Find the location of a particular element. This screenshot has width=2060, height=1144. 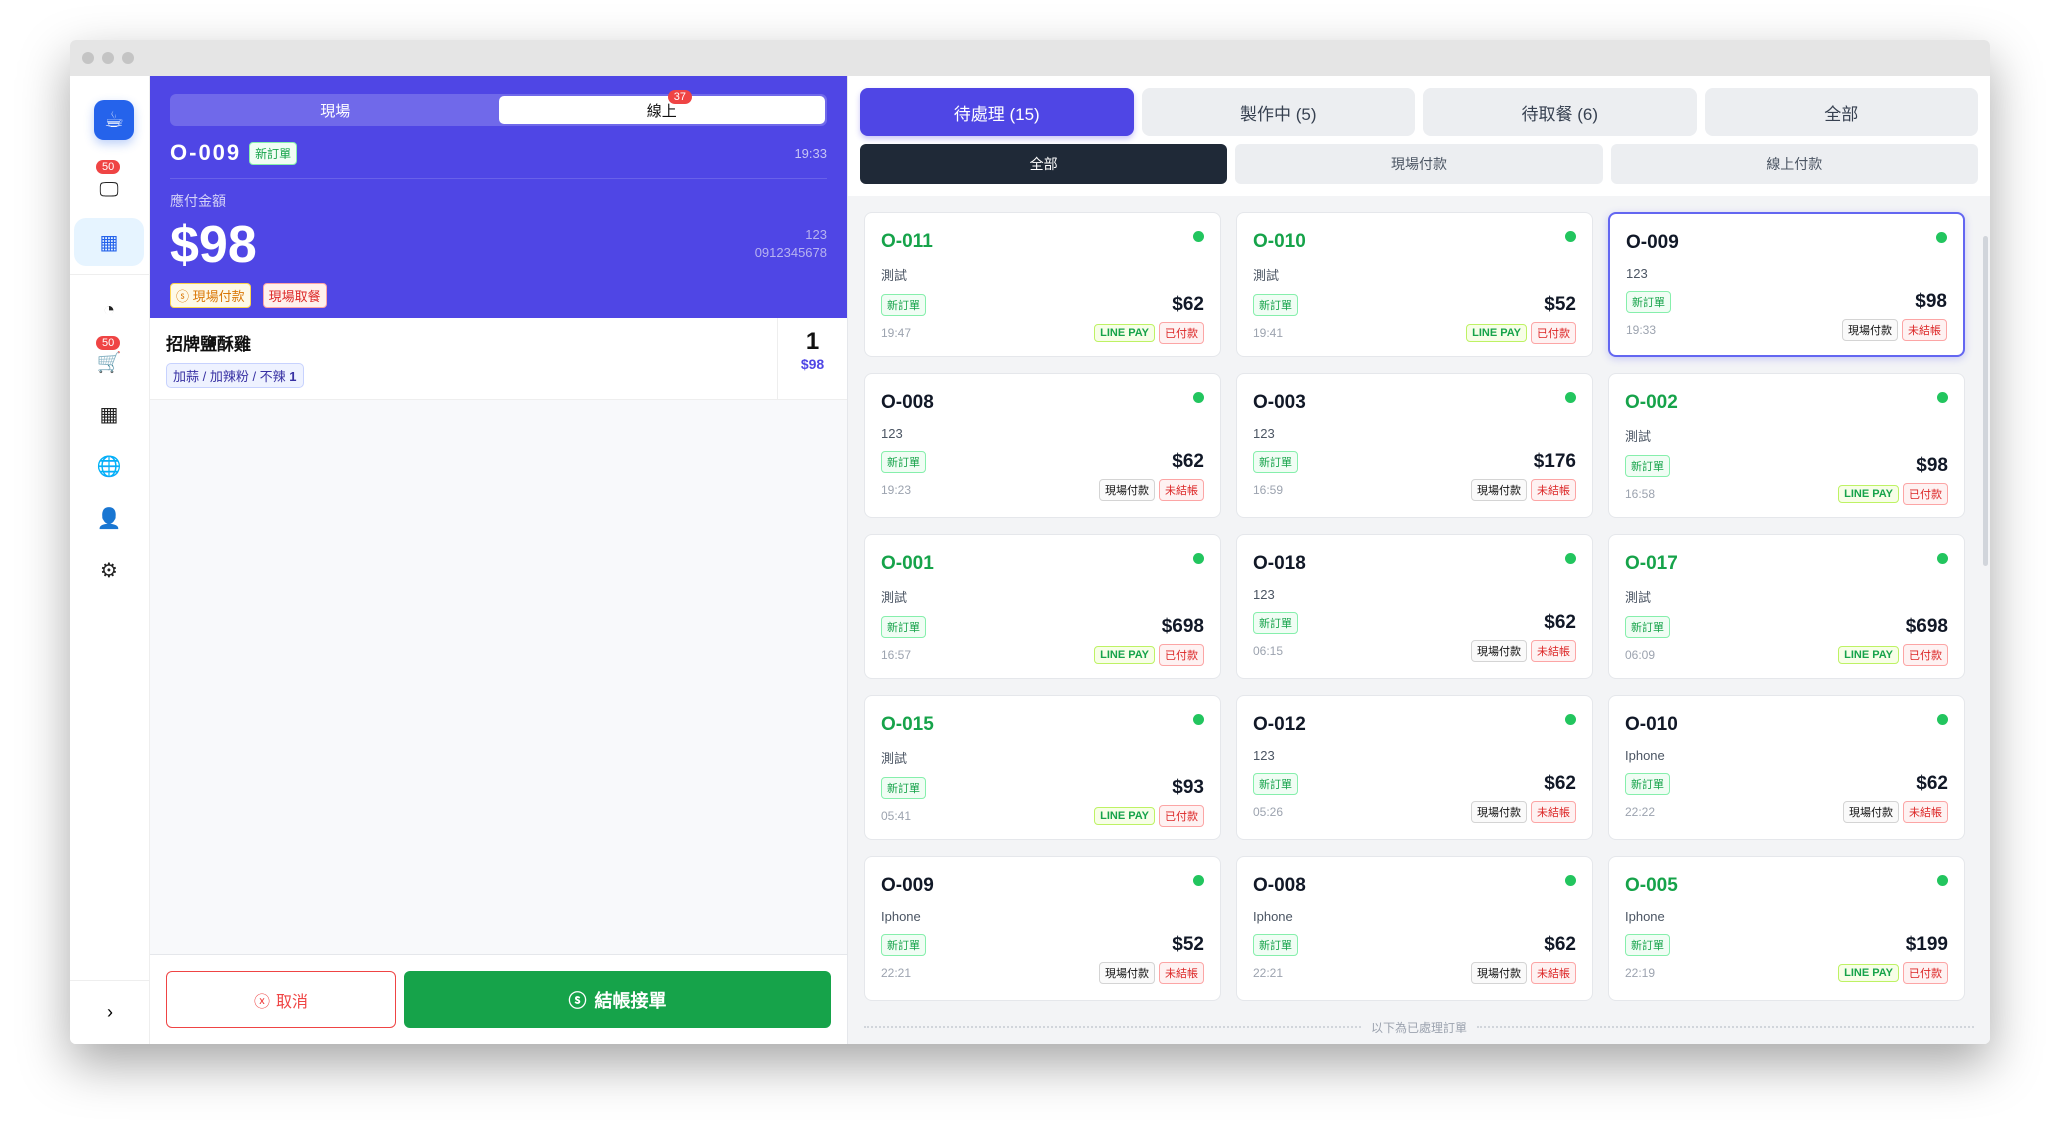

scrollbar is located at coordinates (1985, 401).